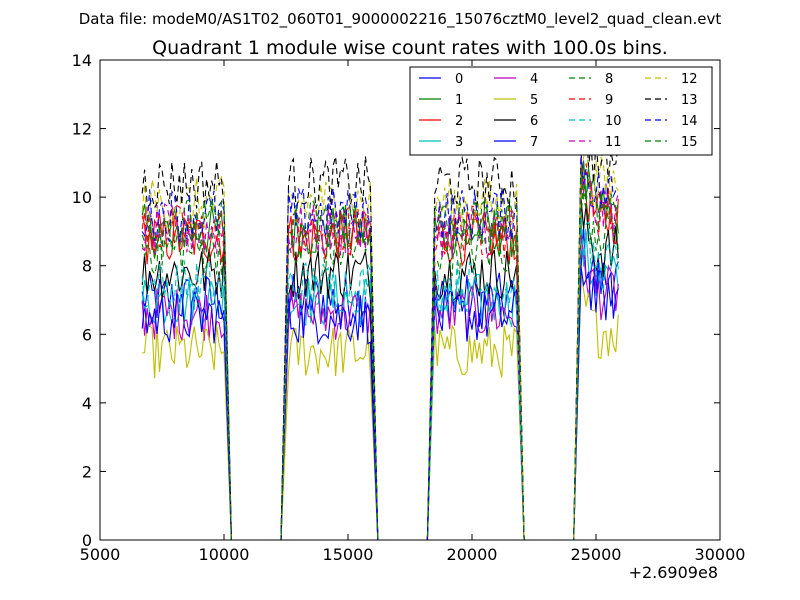 The width and height of the screenshot is (800, 600). I want to click on legend-label-12: 12, so click(689, 79).